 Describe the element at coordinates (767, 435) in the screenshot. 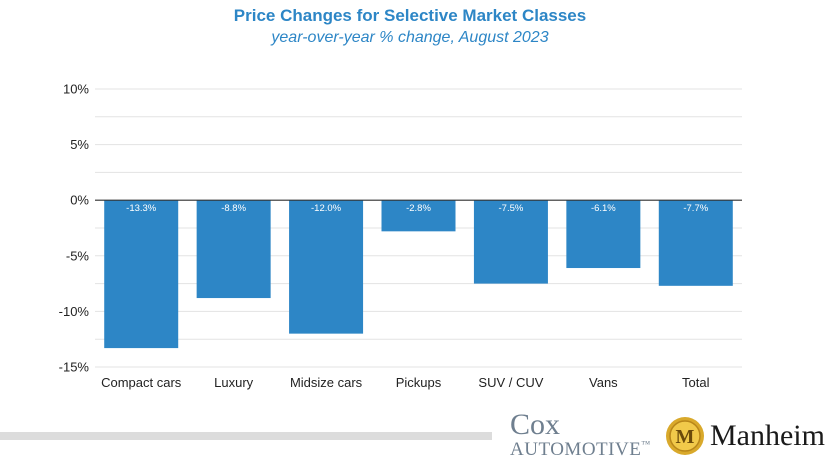

I see `manheim-logo-text: Manheim` at that location.